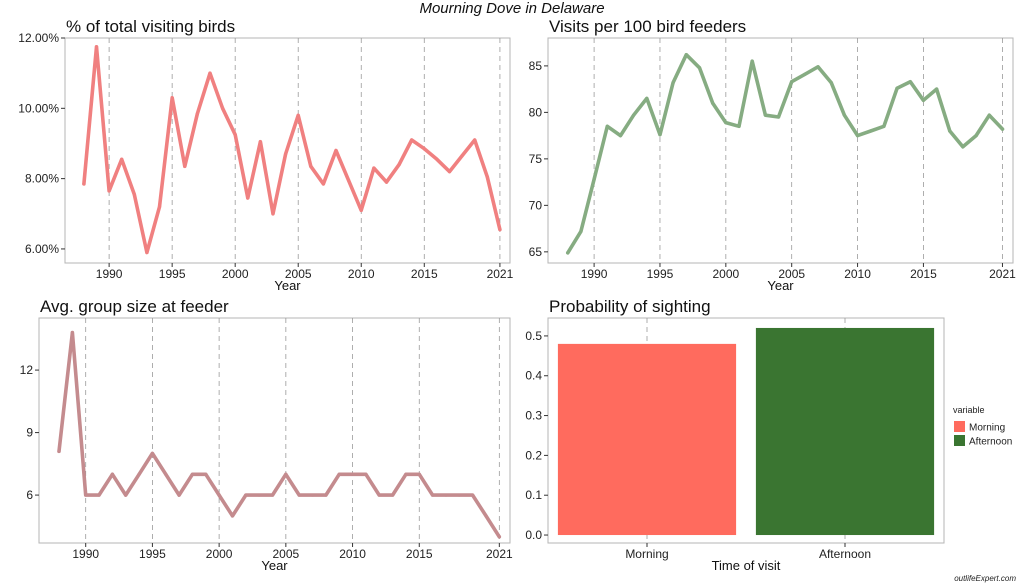  What do you see at coordinates (845, 554) in the screenshot?
I see `x-tick-label: Afternoon` at bounding box center [845, 554].